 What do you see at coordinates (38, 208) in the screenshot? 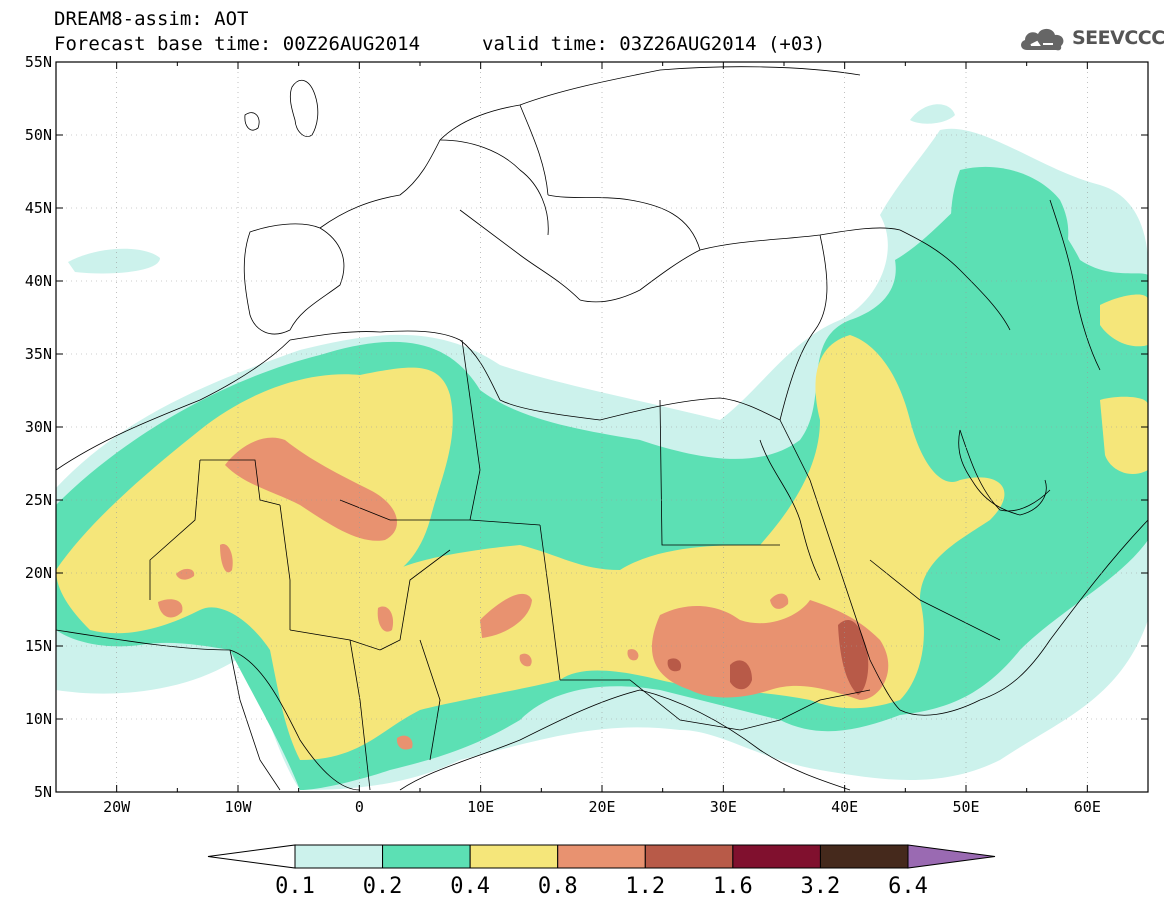
I see `lat-tick-label: 45N` at bounding box center [38, 208].